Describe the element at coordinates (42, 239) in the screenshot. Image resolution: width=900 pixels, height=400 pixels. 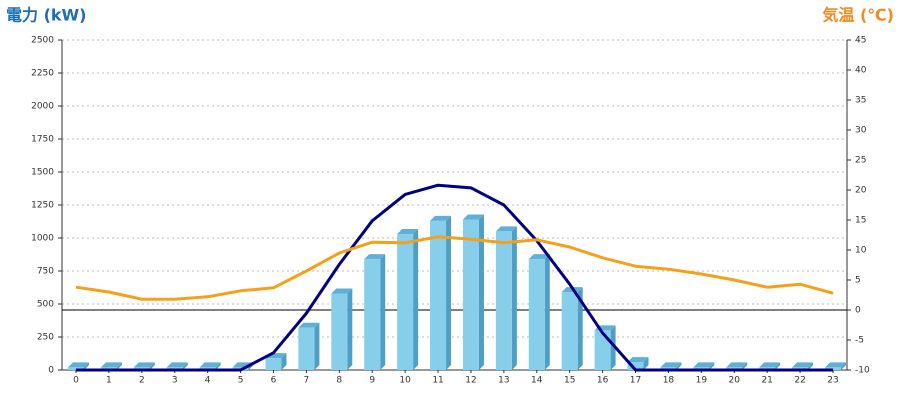
I see `y-tick-label: 1000` at that location.